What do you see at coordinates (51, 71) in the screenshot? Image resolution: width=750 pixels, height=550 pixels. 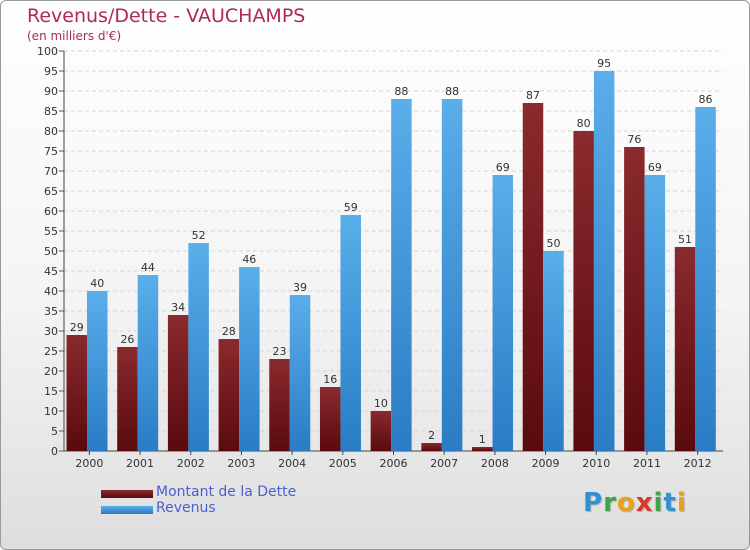 I see `y-tick-label: 95` at bounding box center [51, 71].